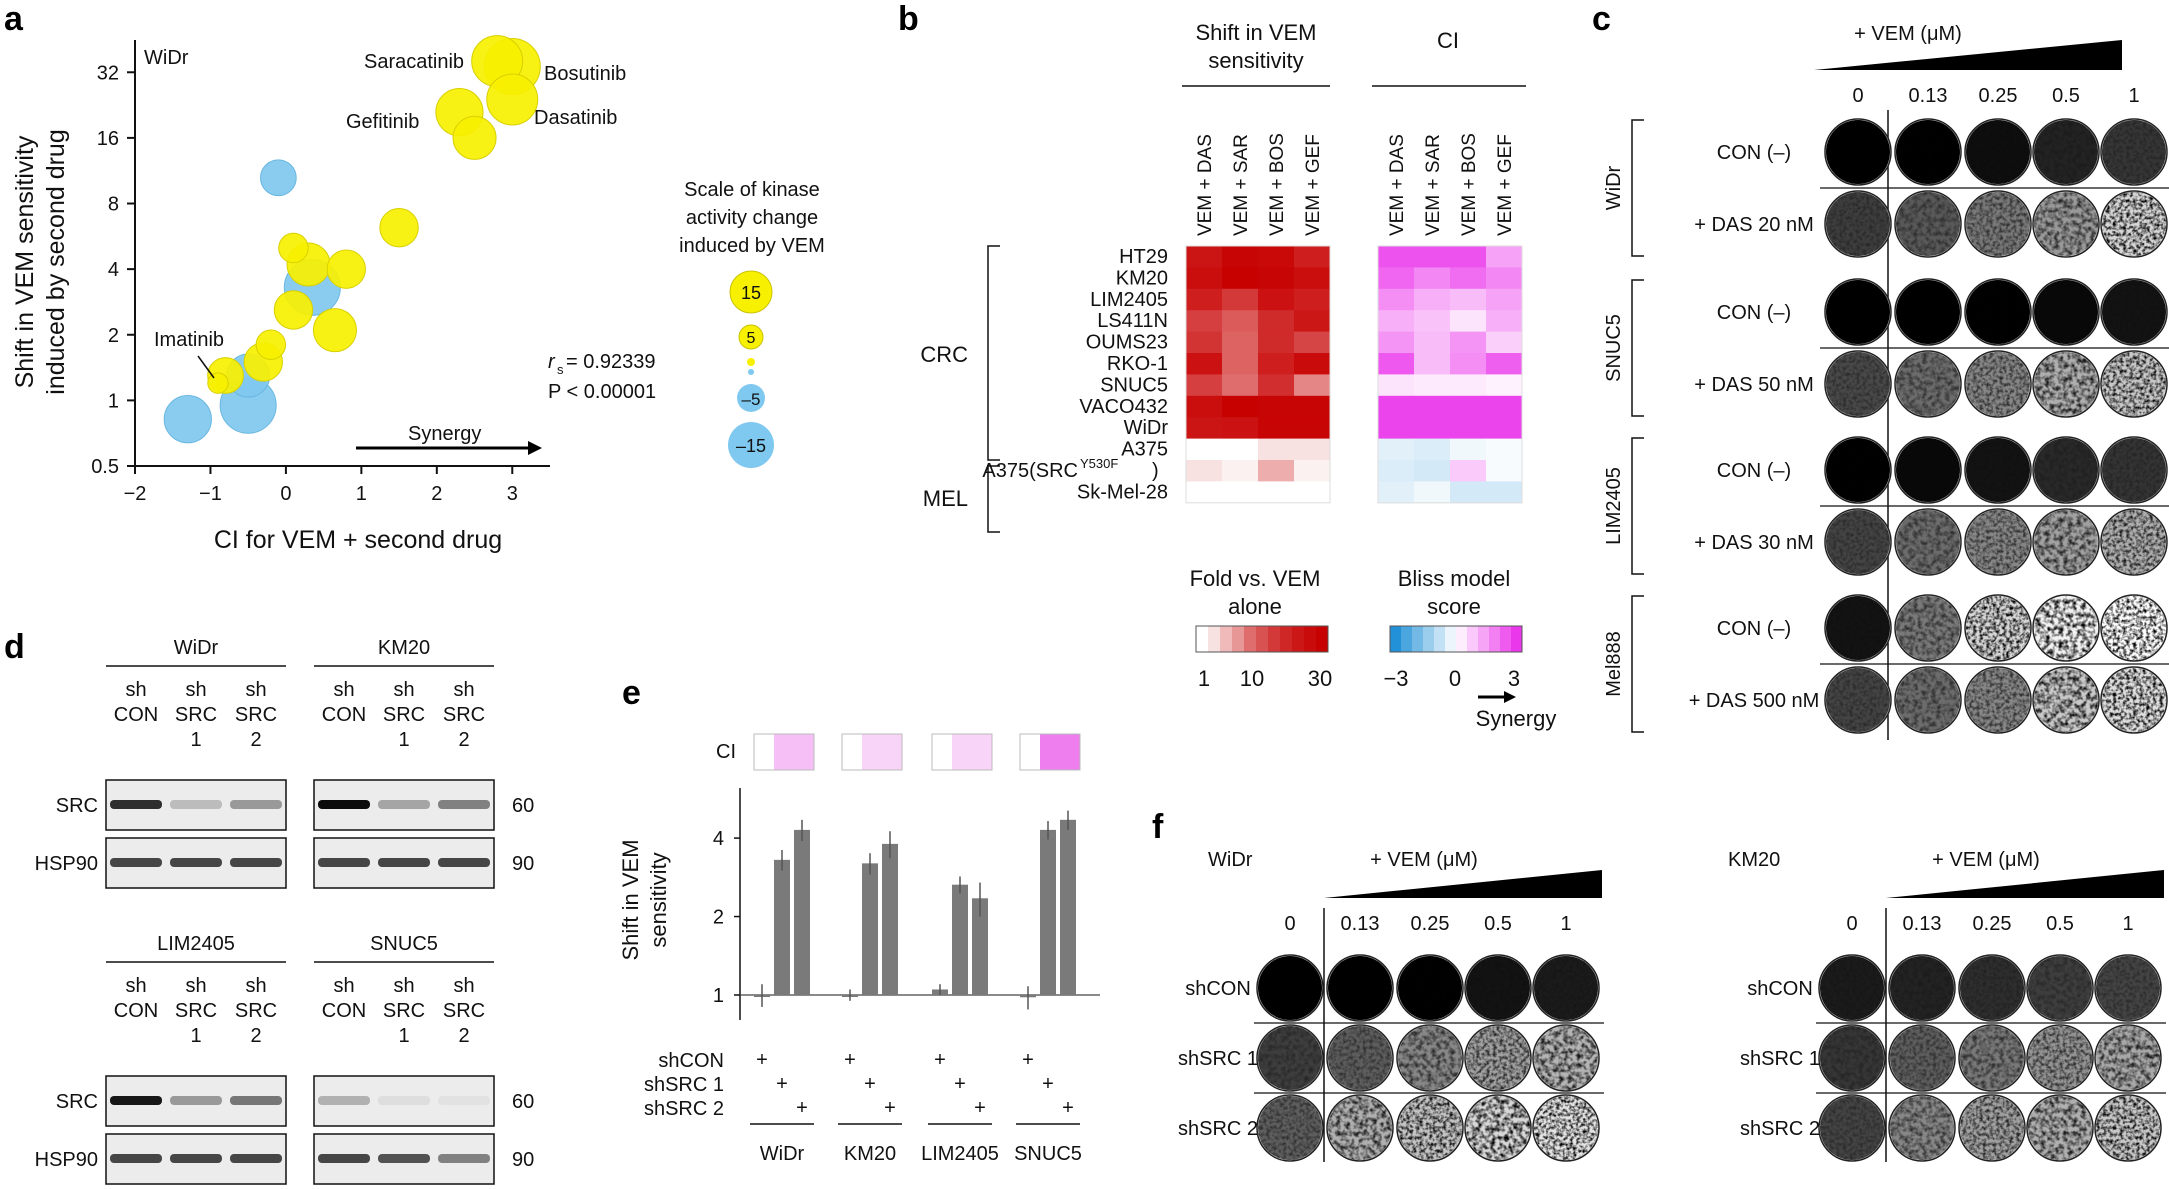  Describe the element at coordinates (1454, 606) in the screenshot. I see `b-legend-bliss-title-2: score` at that location.